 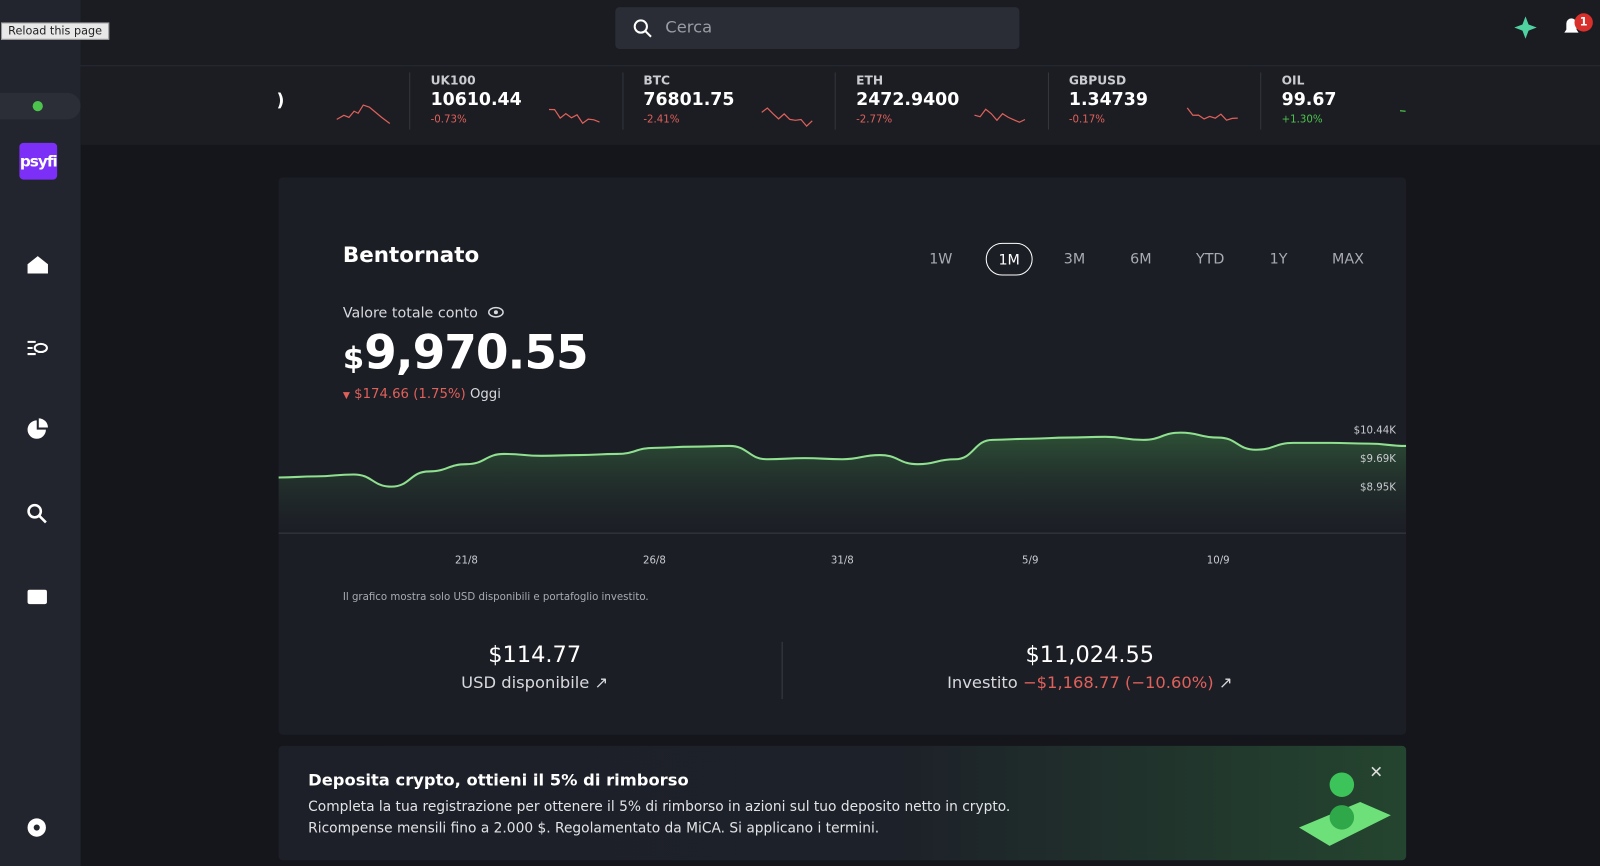 I want to click on ticker-symbol: OIL, so click(x=1293, y=80).